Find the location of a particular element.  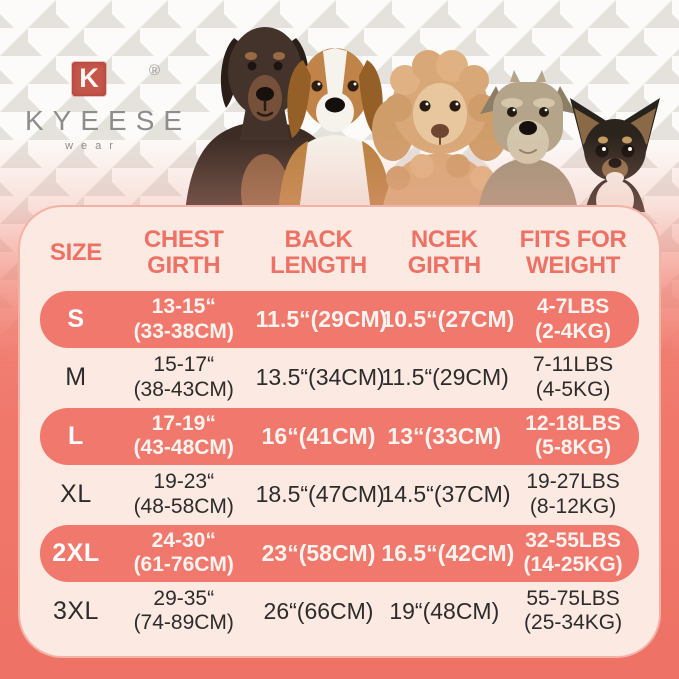

neck-girth-value: 14.5“(37CM) is located at coordinates (446, 494).